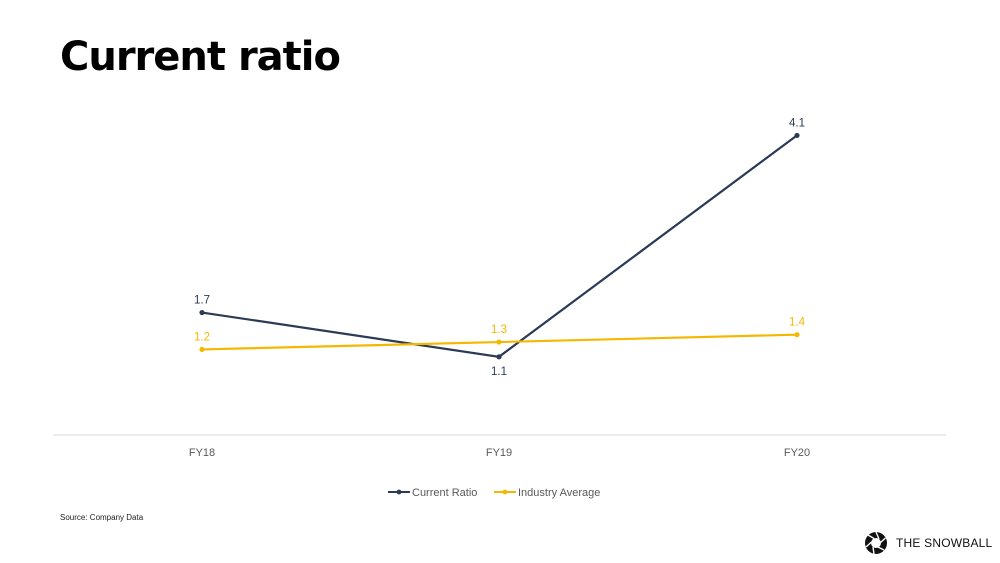 This screenshot has width=1000, height=563. Describe the element at coordinates (399, 492) in the screenshot. I see `current-ratio-legend-marker` at that location.